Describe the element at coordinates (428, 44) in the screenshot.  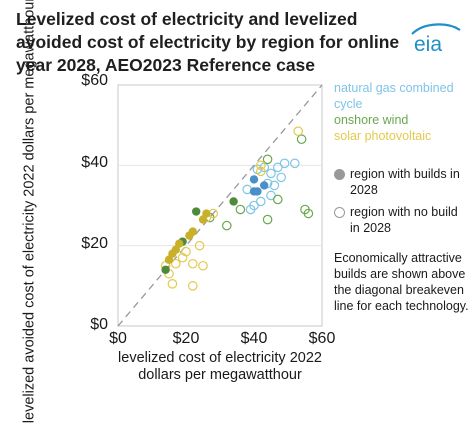
I see `eia-logo-text: eia` at that location.